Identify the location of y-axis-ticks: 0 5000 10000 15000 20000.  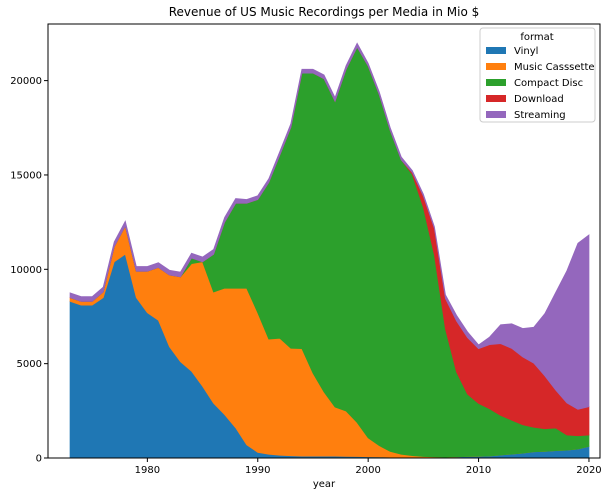
(29, 270).